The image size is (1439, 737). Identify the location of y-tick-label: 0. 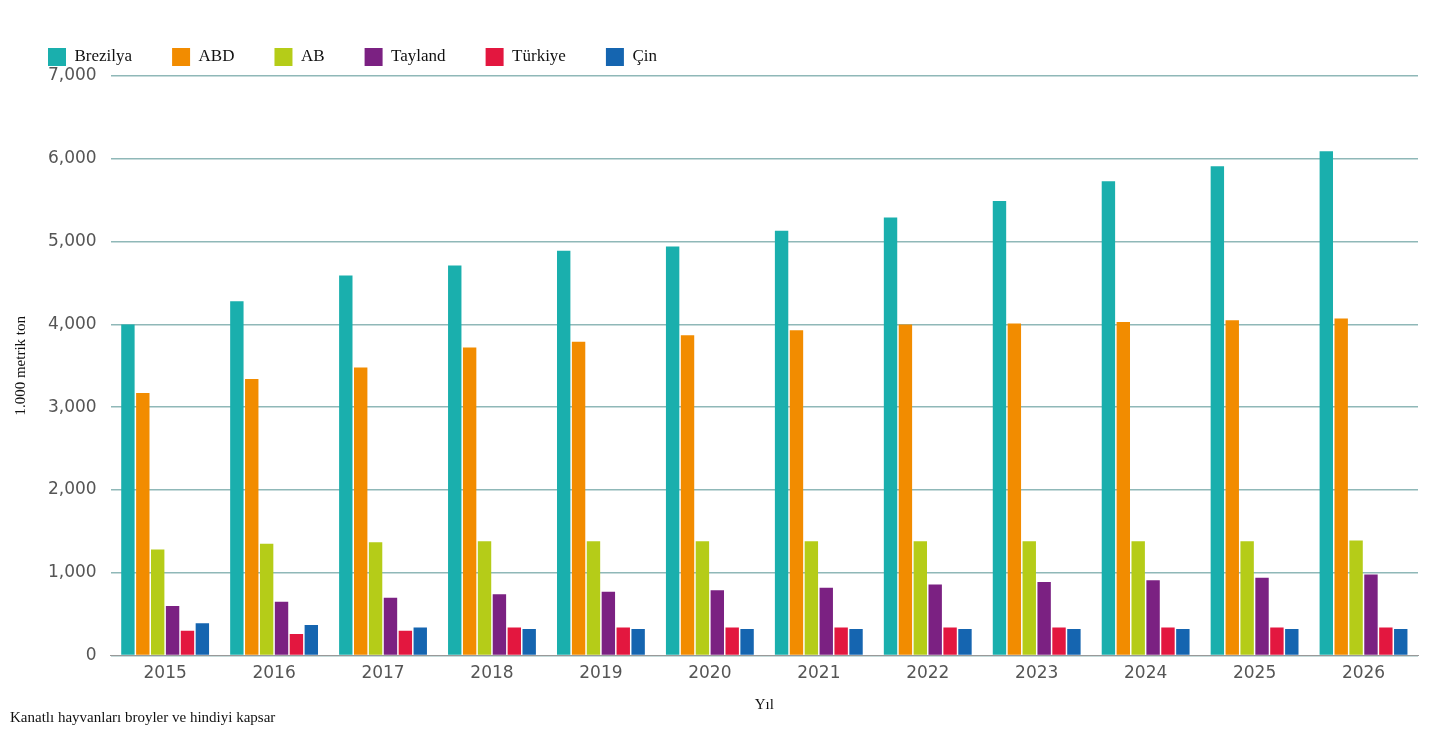
(91, 654).